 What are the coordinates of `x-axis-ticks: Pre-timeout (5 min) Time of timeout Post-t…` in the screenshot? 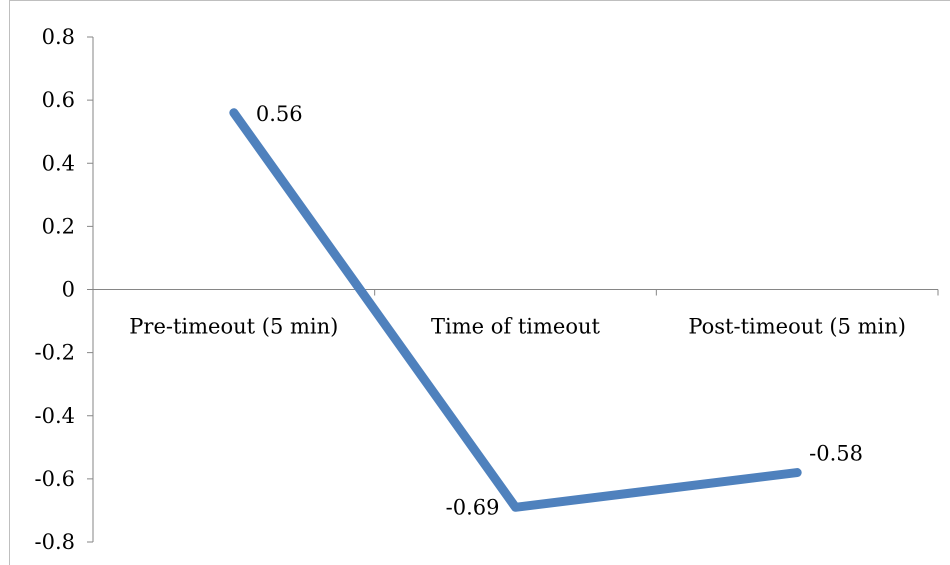 It's located at (515, 314).